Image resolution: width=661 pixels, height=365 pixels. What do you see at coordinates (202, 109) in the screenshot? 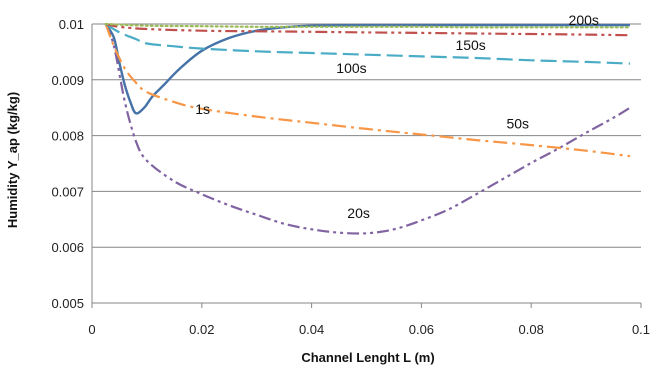
I see `series-label-1s: 1s` at bounding box center [202, 109].